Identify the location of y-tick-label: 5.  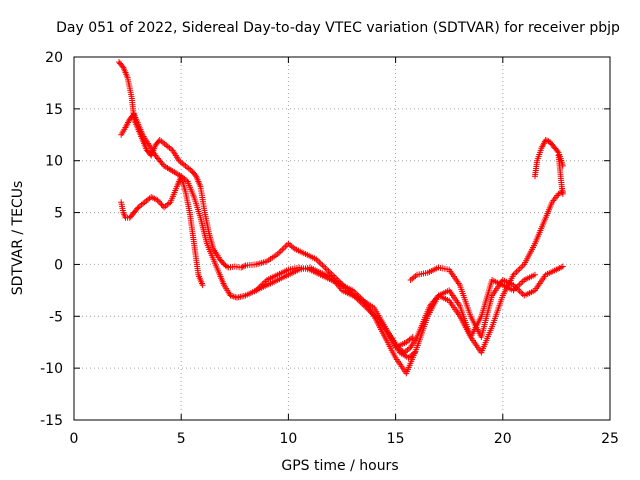
(58, 214).